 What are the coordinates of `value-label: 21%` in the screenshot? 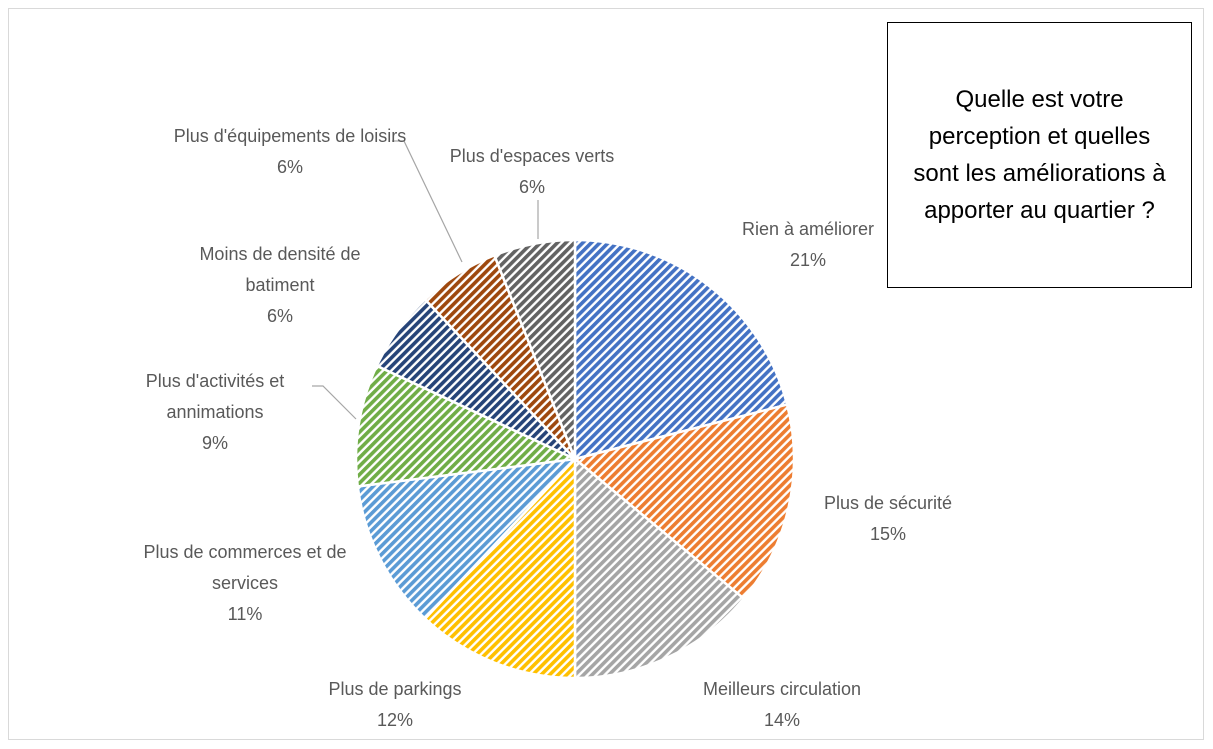 It's located at (808, 260).